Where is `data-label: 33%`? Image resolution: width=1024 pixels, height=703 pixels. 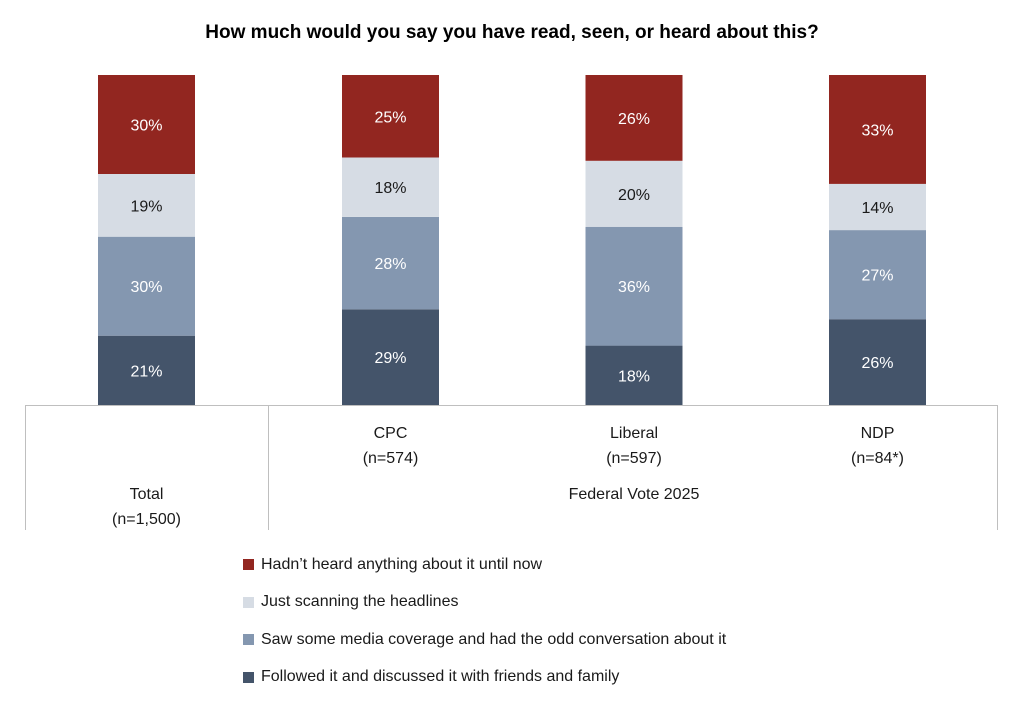
data-label: 33% is located at coordinates (877, 130).